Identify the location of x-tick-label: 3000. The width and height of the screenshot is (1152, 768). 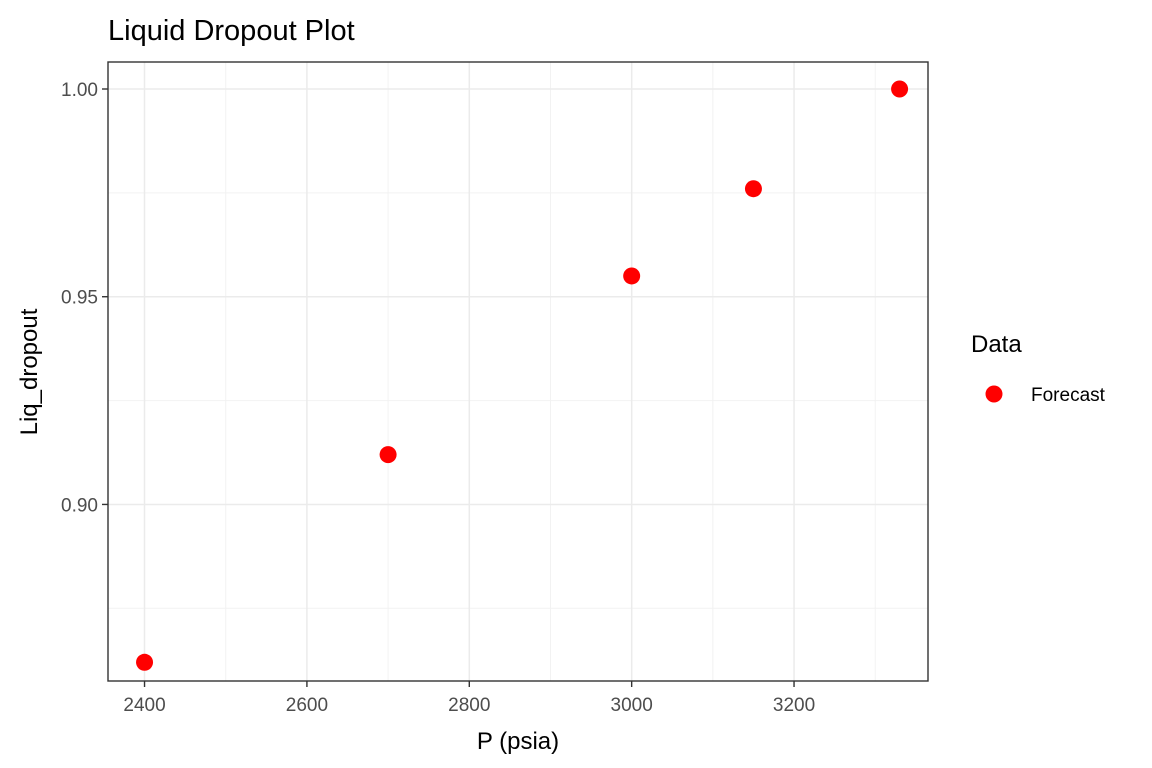
(632, 705).